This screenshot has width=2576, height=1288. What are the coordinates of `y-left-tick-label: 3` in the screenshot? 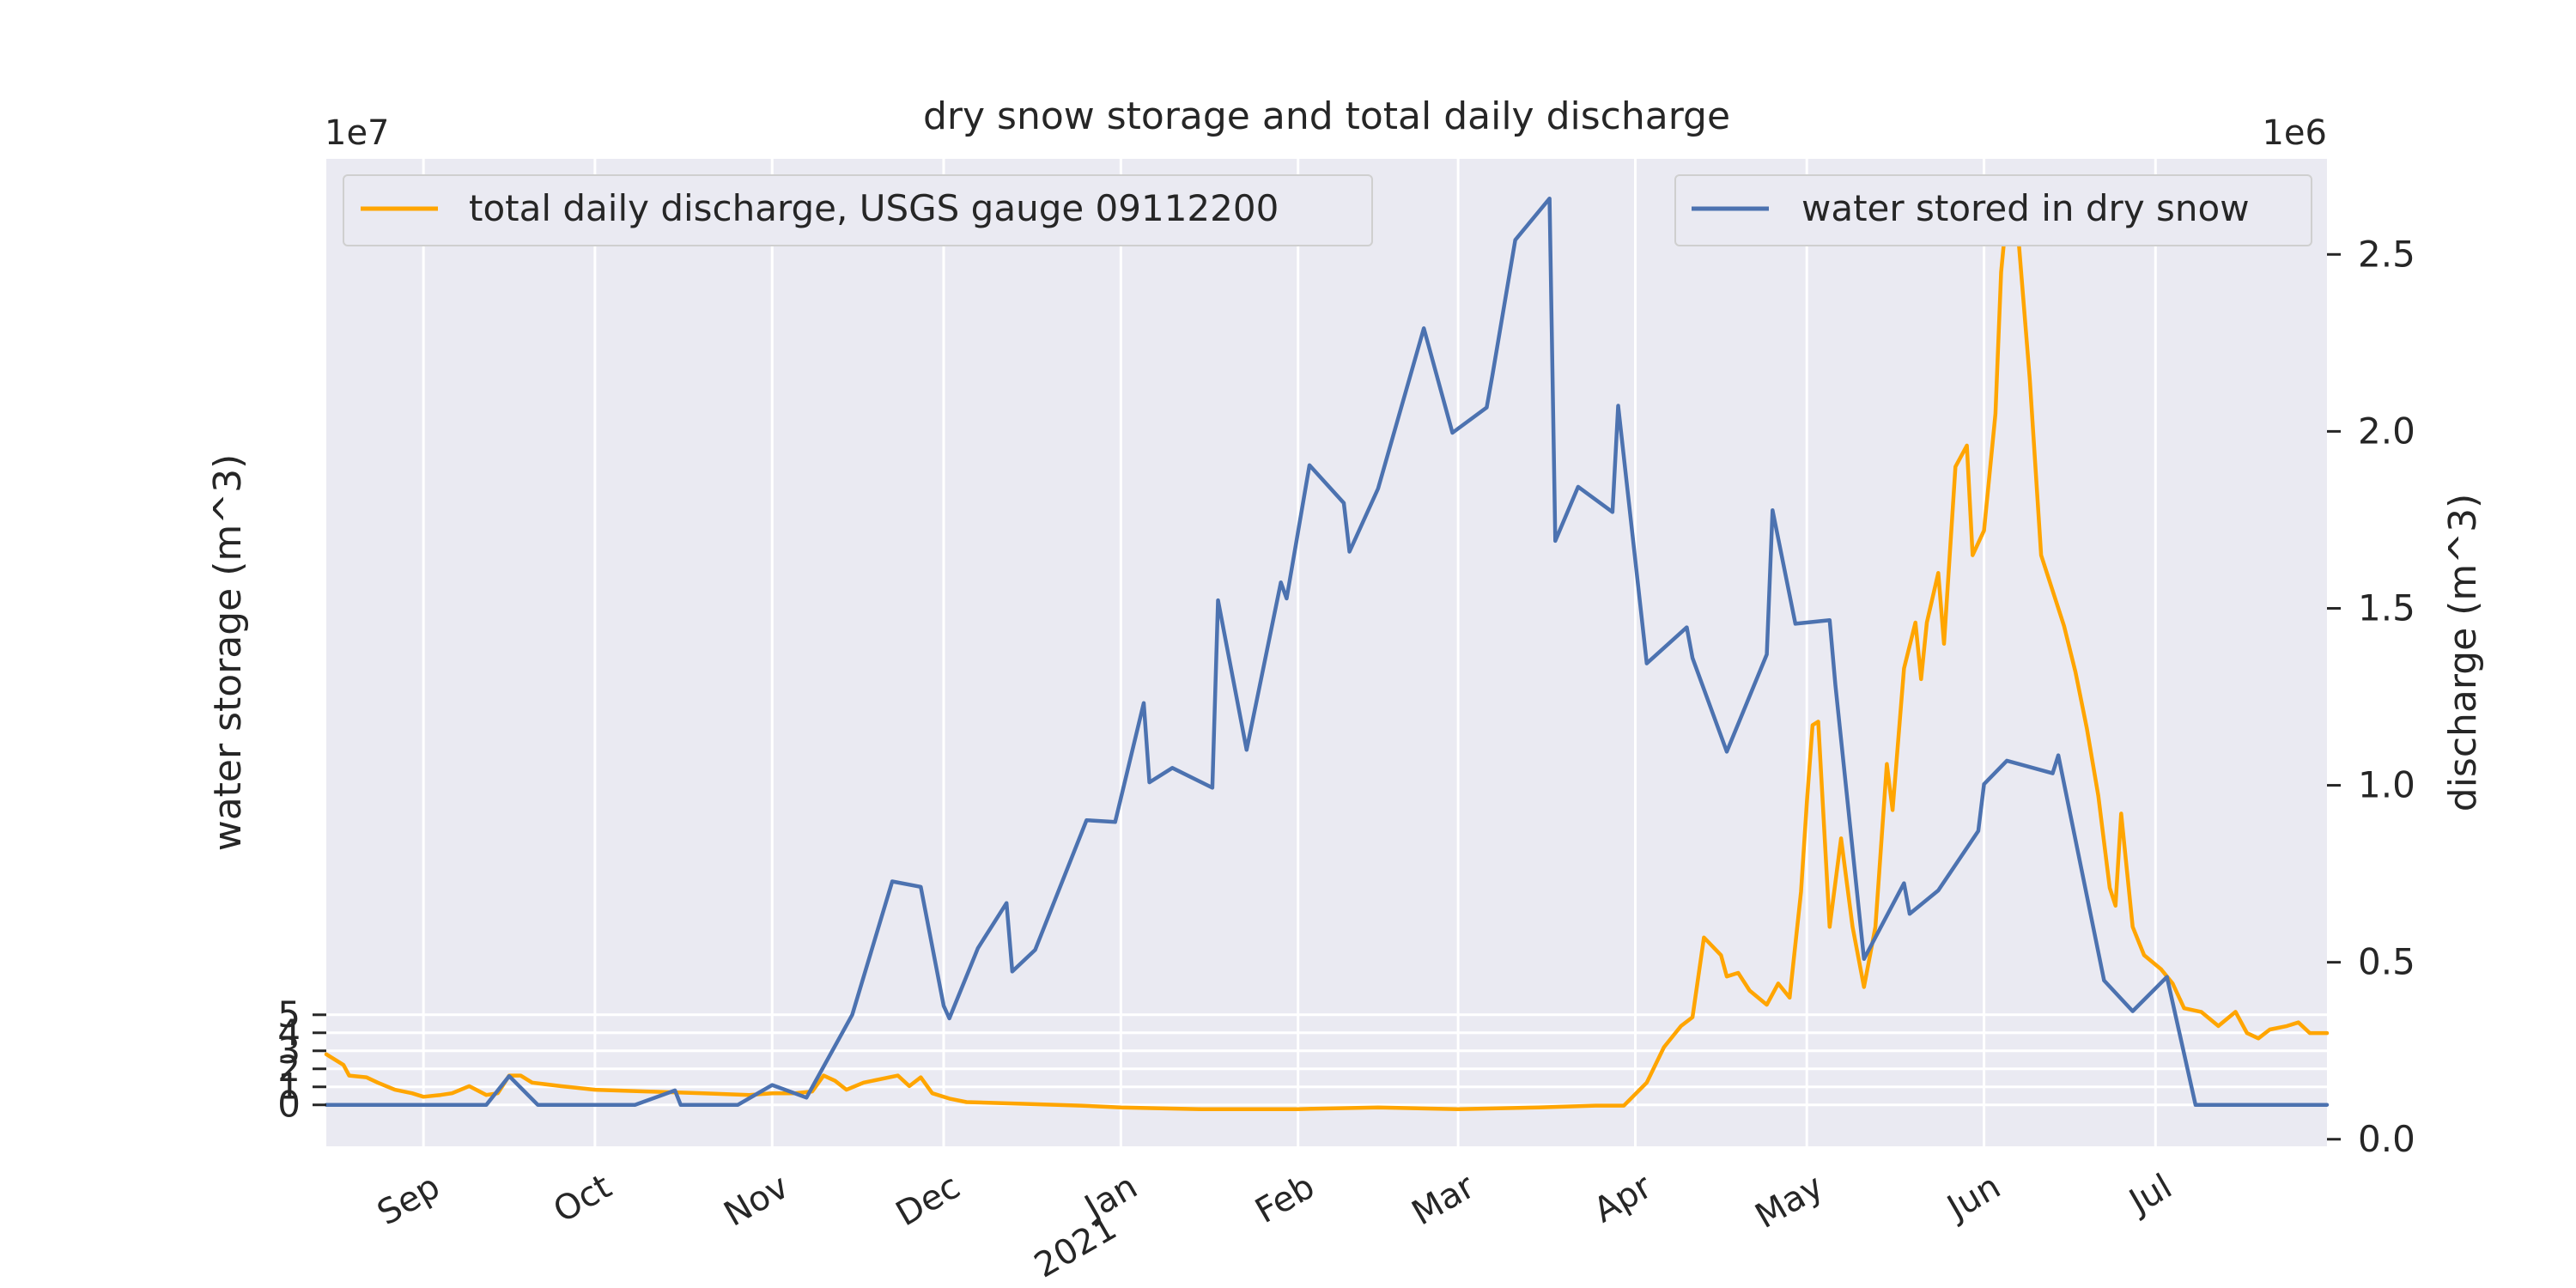 It's located at (289, 1051).